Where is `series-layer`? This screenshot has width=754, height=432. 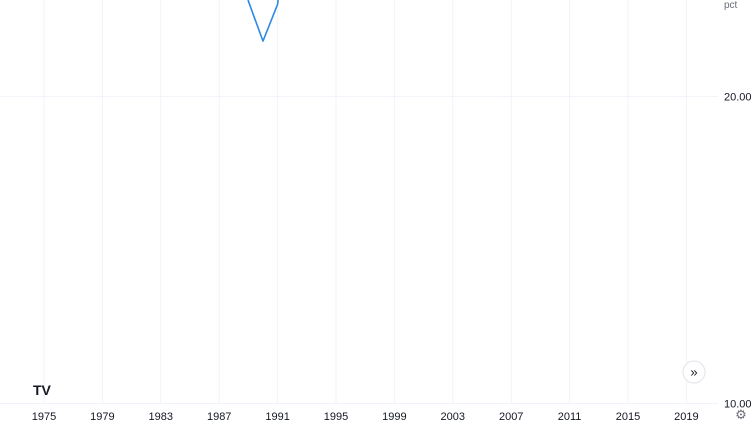
series-layer is located at coordinates (372, 20).